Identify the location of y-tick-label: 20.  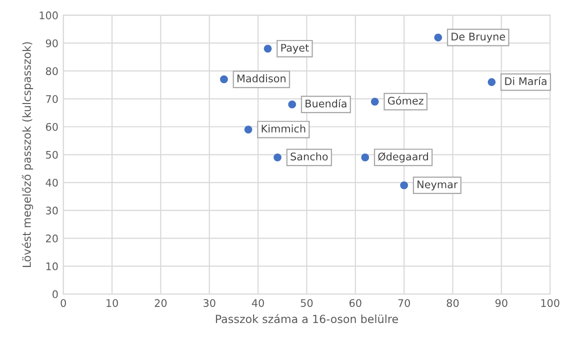
(52, 238).